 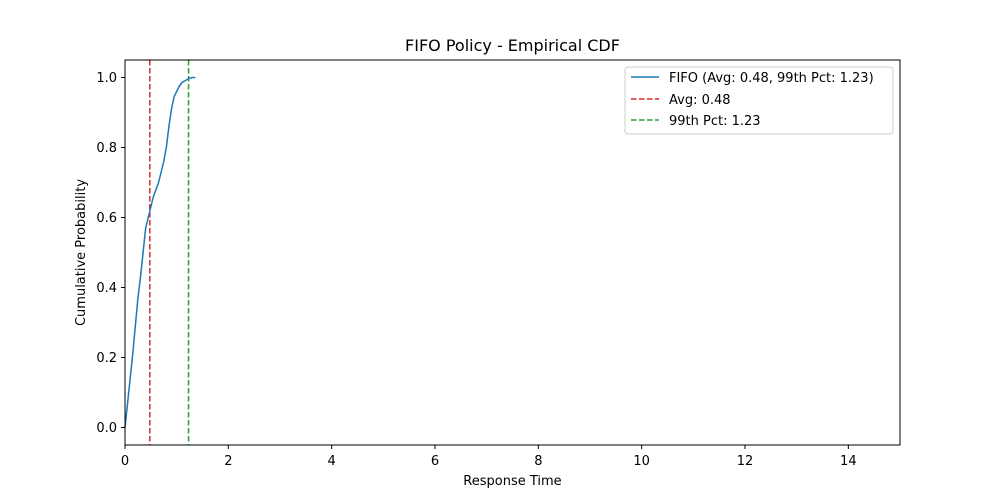 I want to click on y-tick-label: 0.2, so click(x=106, y=358).